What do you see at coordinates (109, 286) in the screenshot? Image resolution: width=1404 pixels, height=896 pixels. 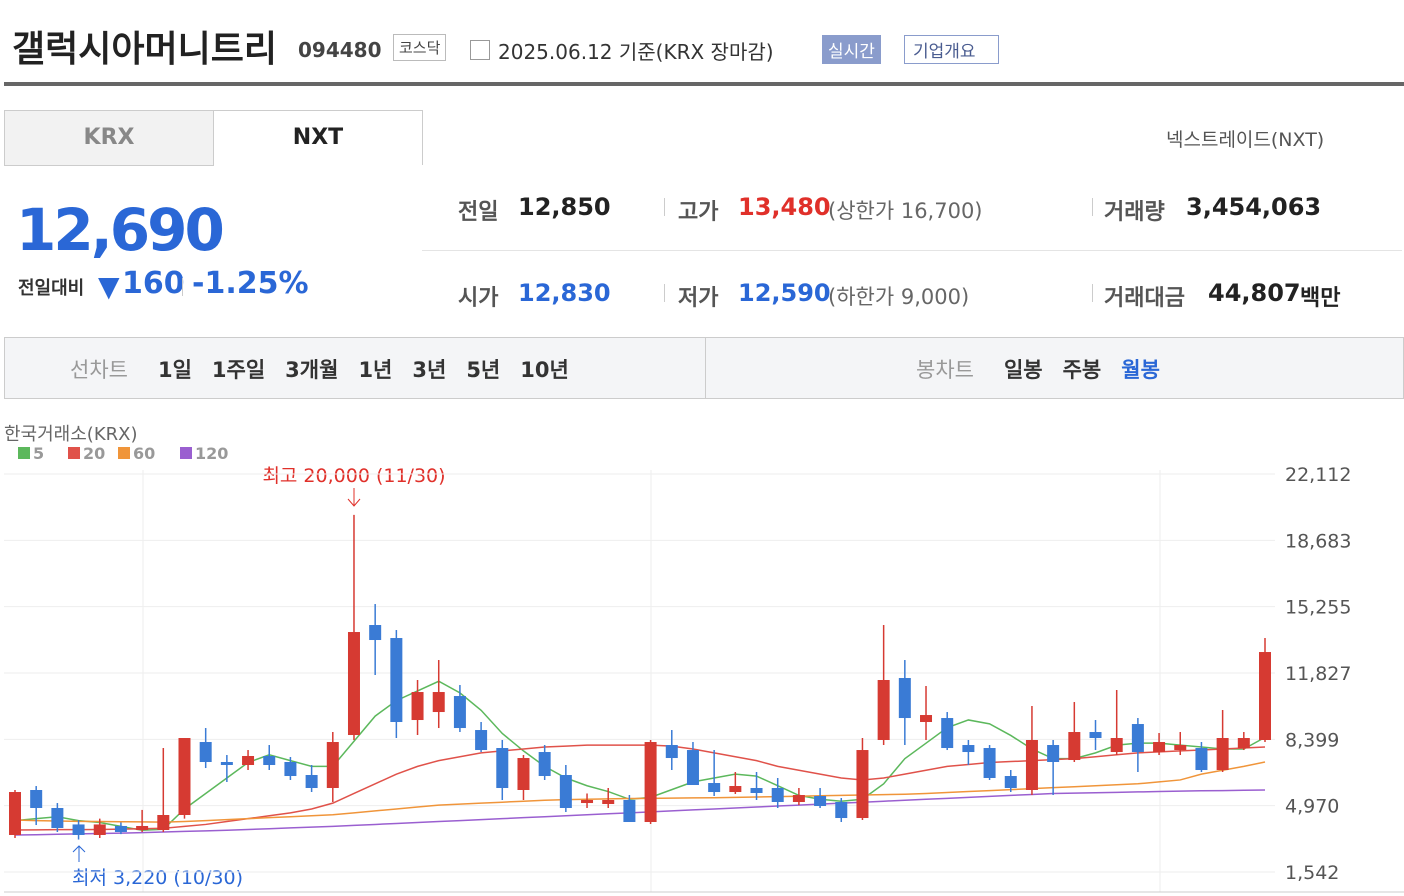 I see `down-arrow: ▼` at bounding box center [109, 286].